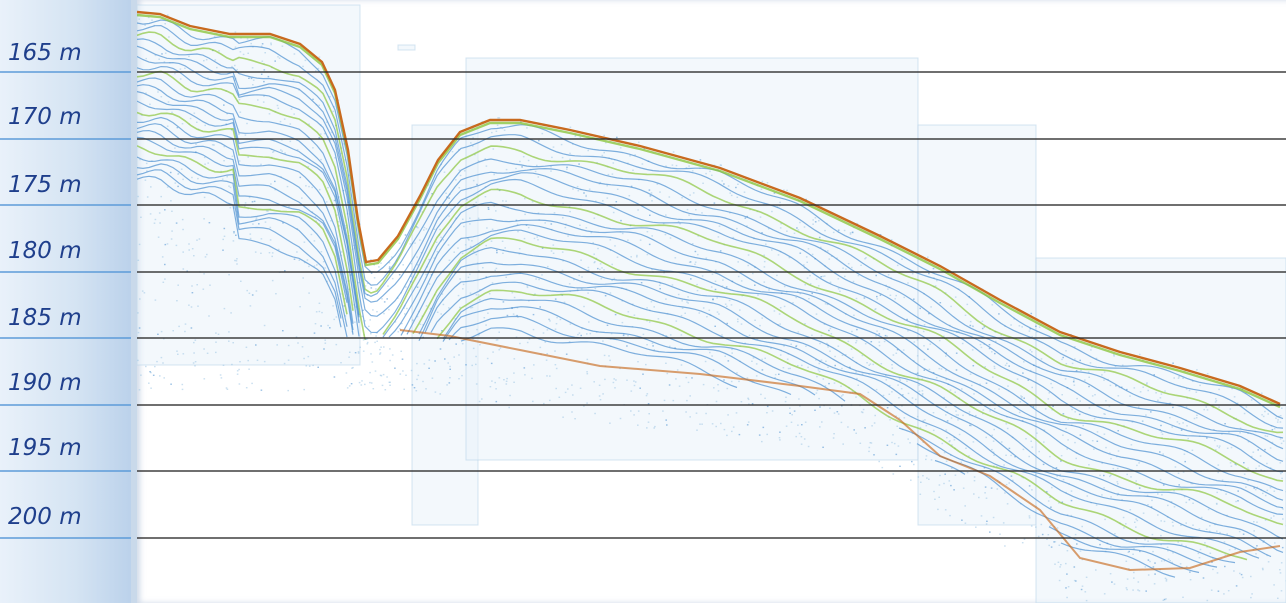  Describe the element at coordinates (68, 471) in the screenshot. I see `depth-rule` at that location.